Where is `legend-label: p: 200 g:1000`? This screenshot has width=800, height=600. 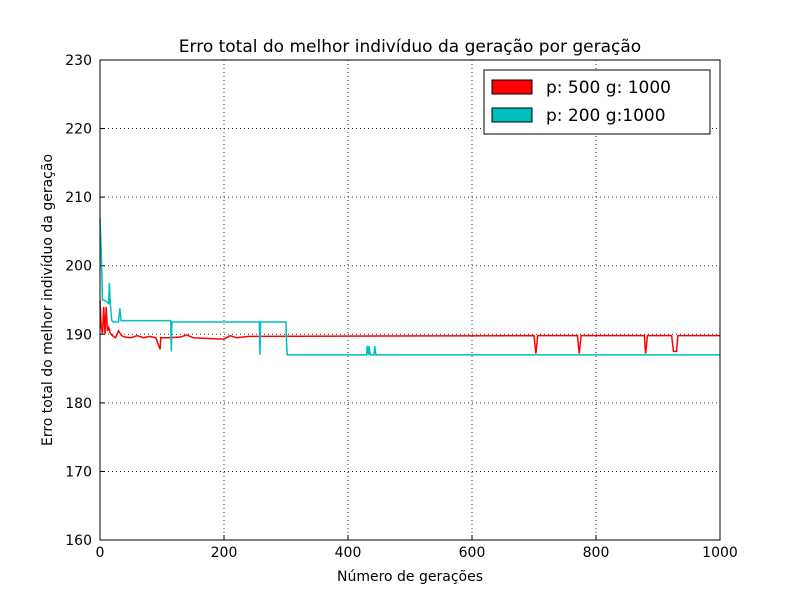 legend-label: p: 200 g:1000 is located at coordinates (606, 116).